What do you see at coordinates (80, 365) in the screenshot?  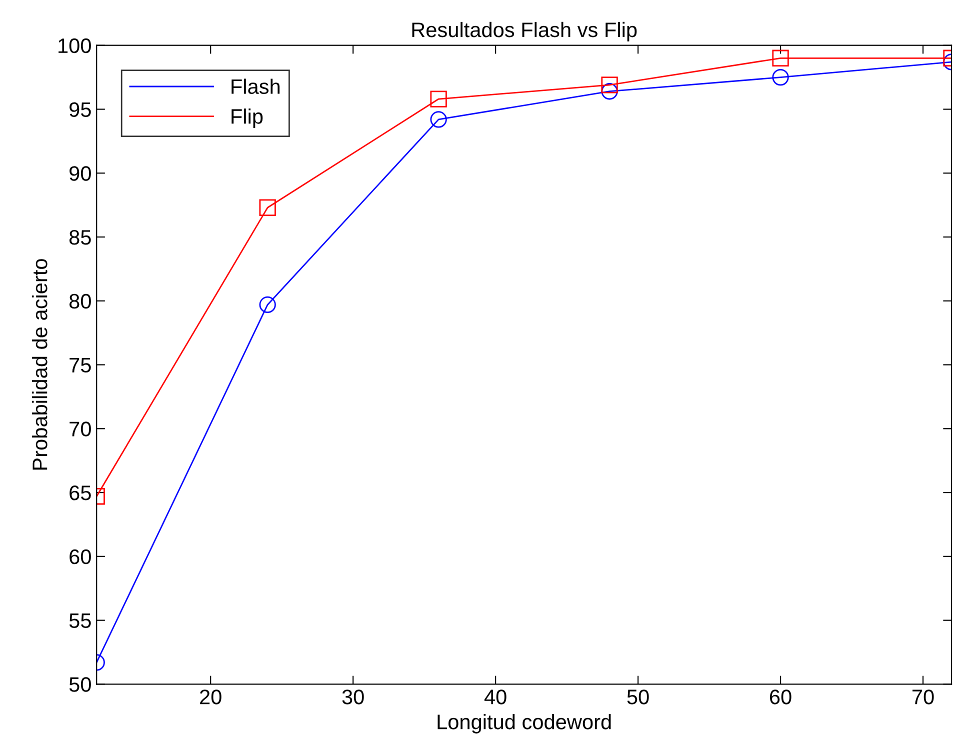 I see `y-tick-label: 75` at bounding box center [80, 365].